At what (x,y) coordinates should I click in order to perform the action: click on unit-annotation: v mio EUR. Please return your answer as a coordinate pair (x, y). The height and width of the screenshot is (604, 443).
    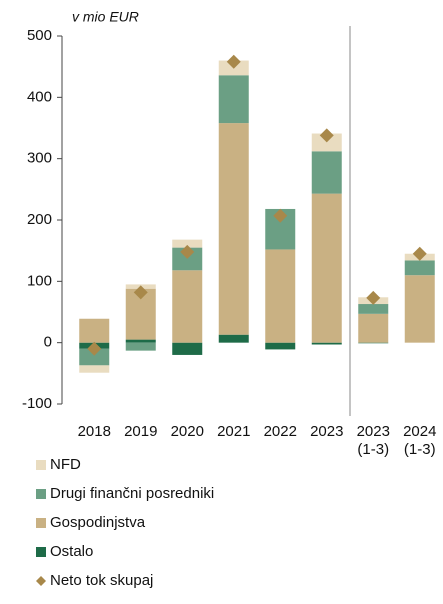
    Looking at the image, I should click on (105, 17).